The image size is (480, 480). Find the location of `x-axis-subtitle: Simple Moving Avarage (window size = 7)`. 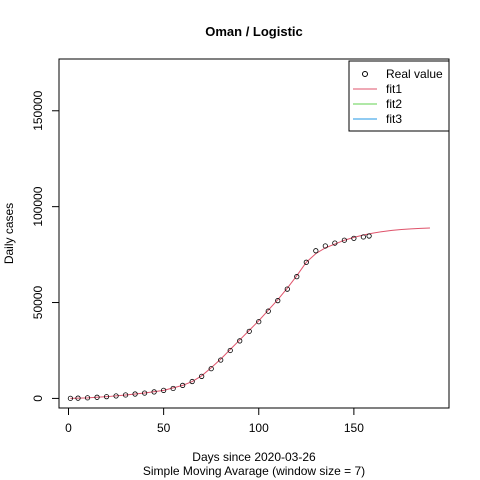

x-axis-subtitle: Simple Moving Avarage (window size = 7) is located at coordinates (254, 471).